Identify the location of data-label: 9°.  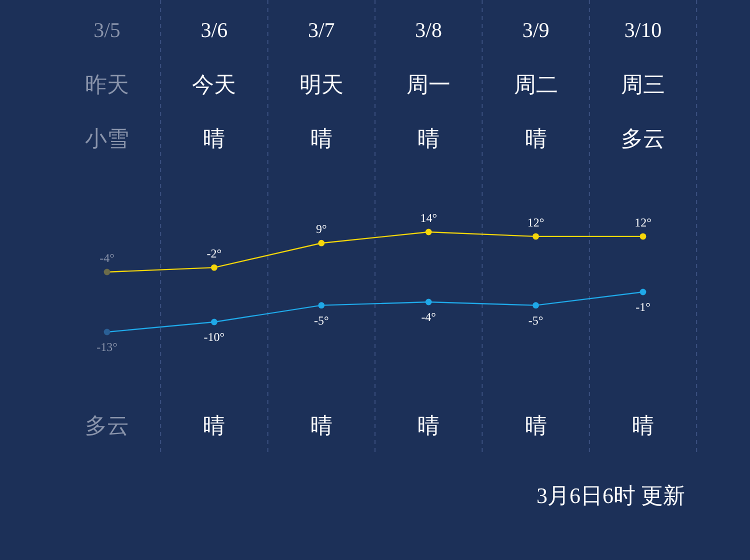
(321, 229).